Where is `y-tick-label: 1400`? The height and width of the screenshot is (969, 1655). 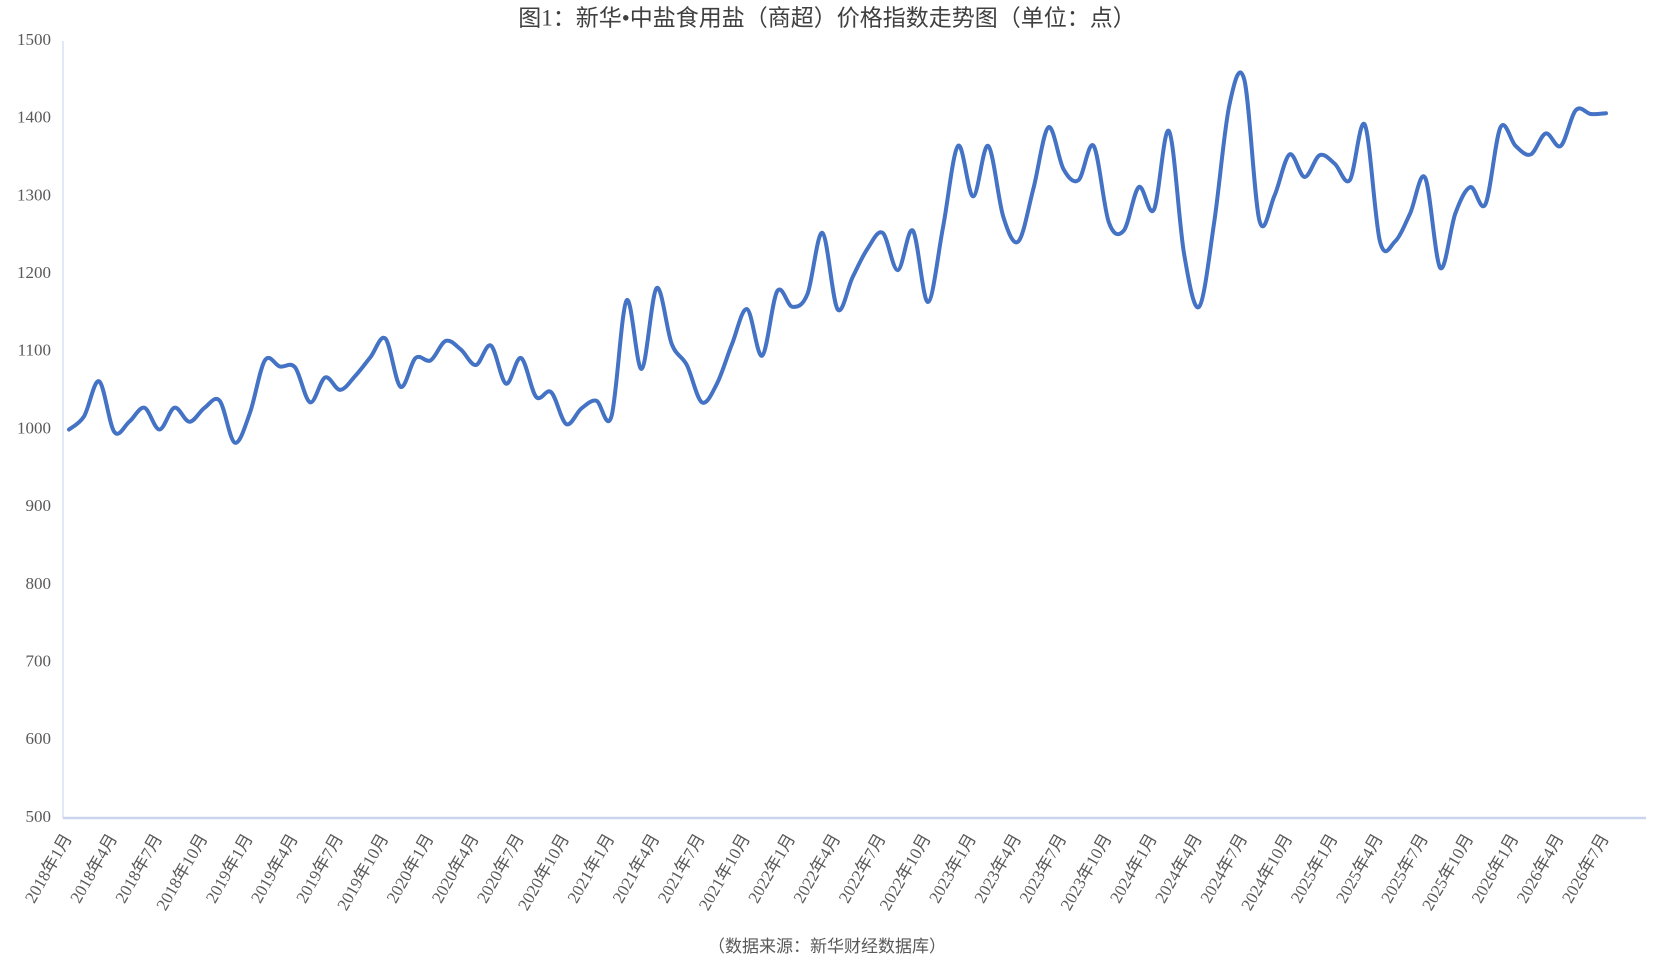 y-tick-label: 1400 is located at coordinates (34, 117).